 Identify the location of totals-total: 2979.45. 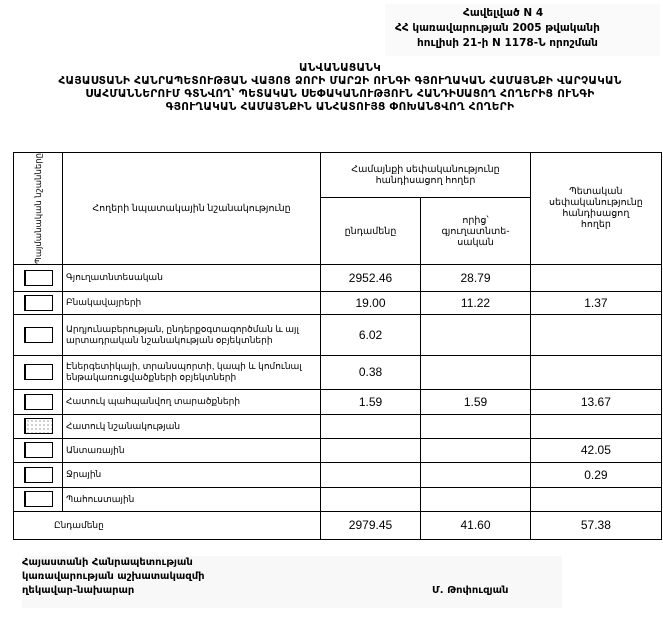
(370, 525).